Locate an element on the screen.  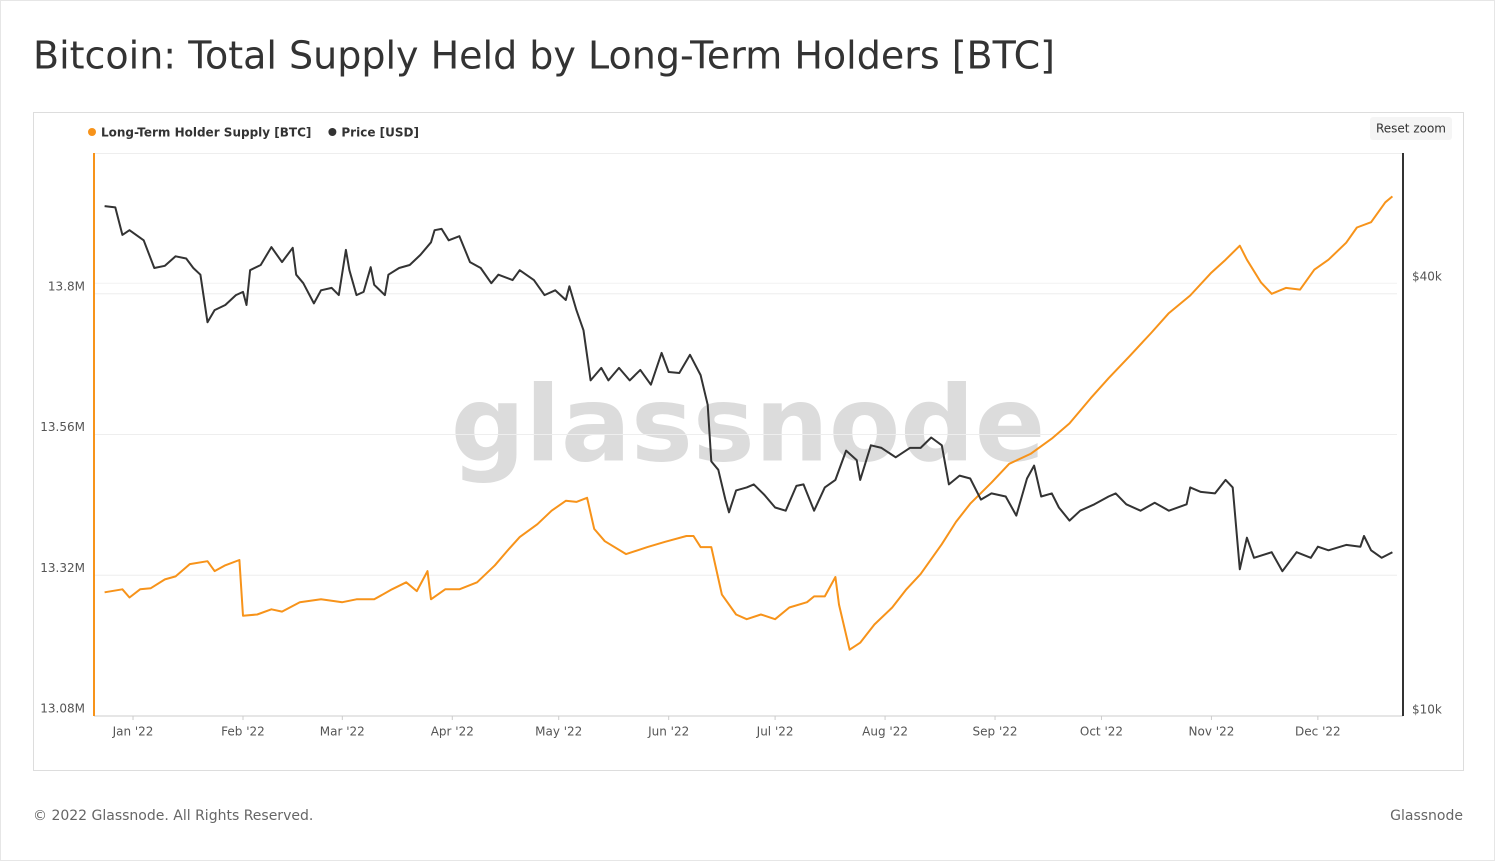
x-tick-label: Jun '22 is located at coordinates (668, 732).